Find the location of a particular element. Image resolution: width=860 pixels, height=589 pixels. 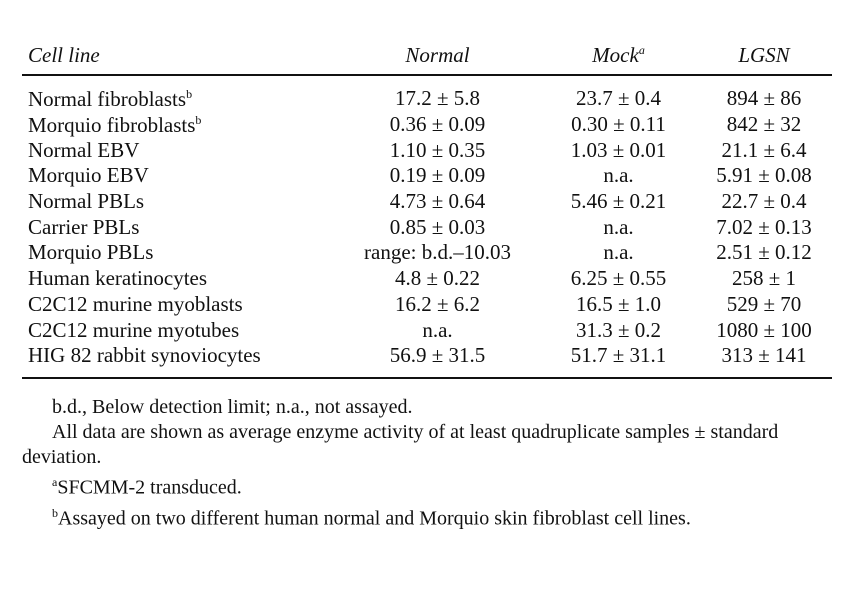

footnote-a-text: SFCMM-2 transduced. is located at coordinates (149, 487).